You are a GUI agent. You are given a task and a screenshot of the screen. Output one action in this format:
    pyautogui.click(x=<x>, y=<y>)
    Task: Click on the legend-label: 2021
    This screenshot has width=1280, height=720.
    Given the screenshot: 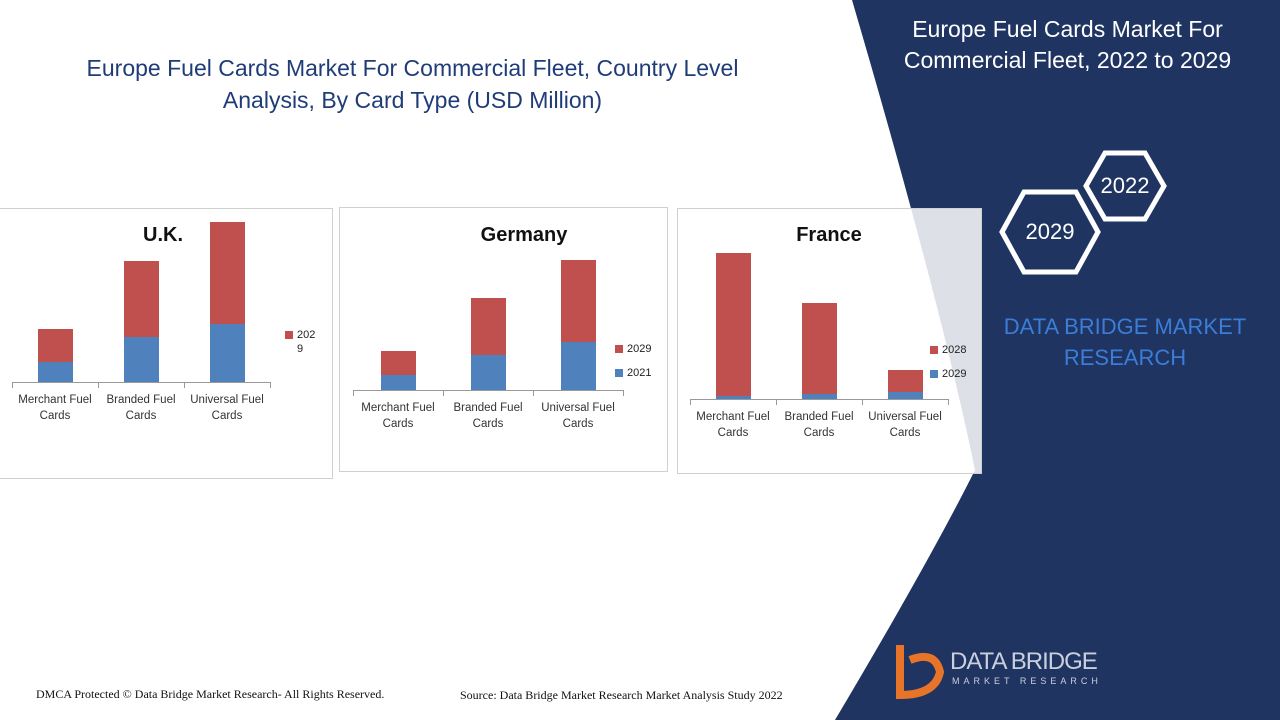 What is the action you would take?
    pyautogui.click(x=639, y=373)
    